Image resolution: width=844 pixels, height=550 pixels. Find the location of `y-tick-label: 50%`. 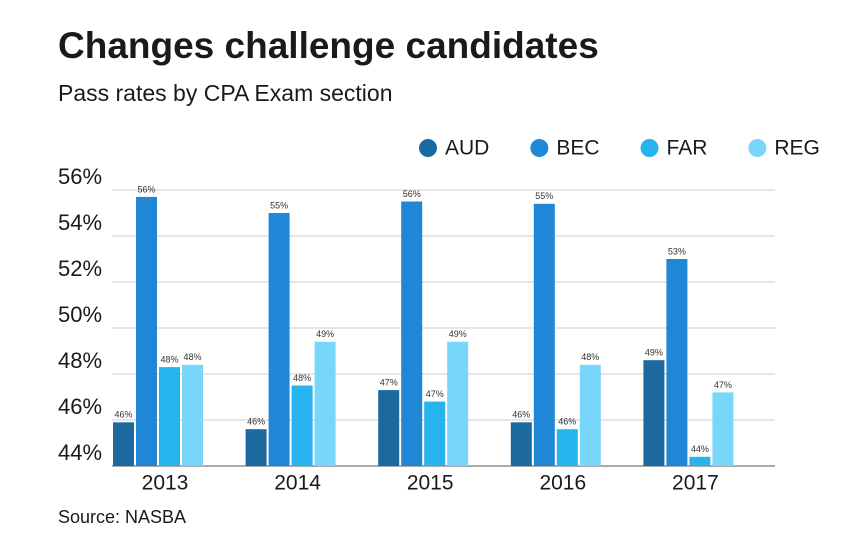

y-tick-label: 50% is located at coordinates (80, 314).